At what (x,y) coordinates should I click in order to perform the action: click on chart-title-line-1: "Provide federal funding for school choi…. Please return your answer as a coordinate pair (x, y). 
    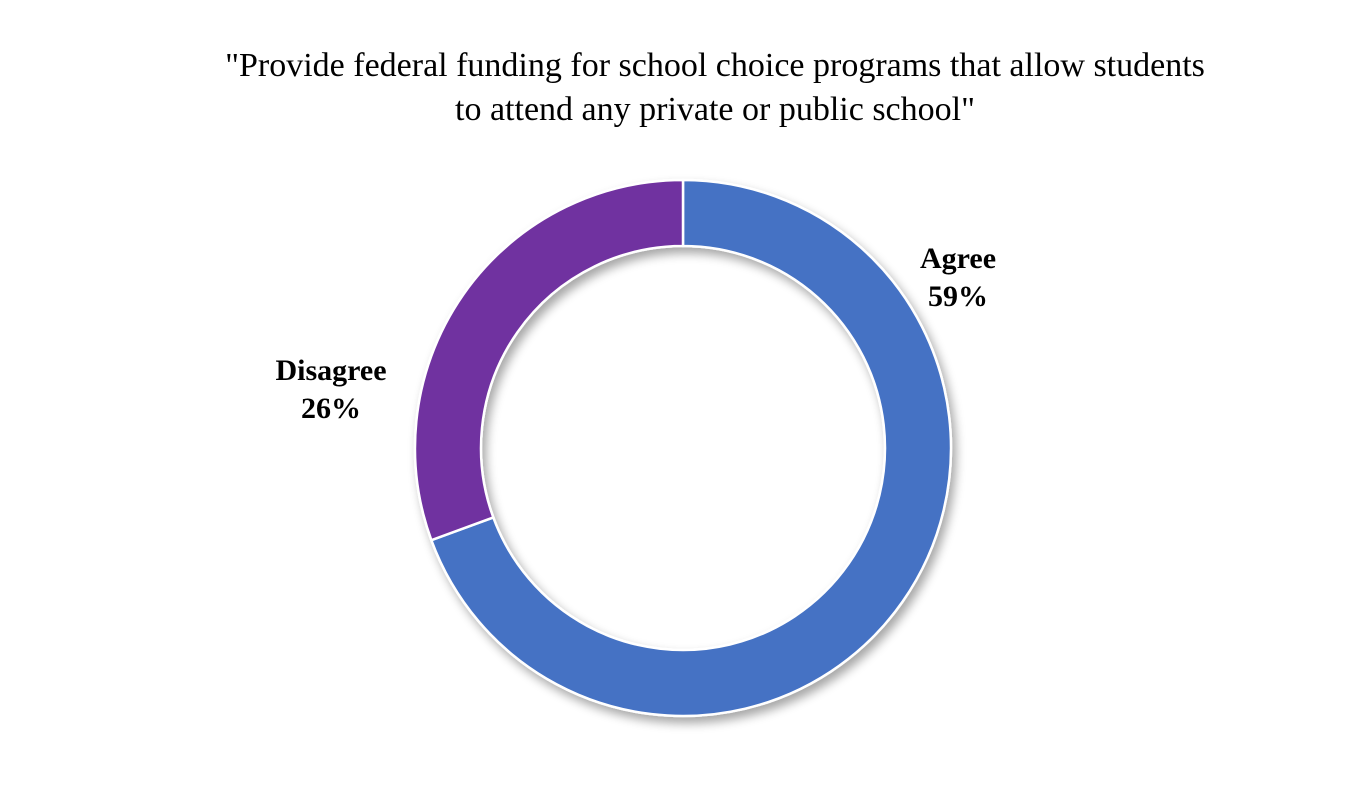
    Looking at the image, I should click on (715, 65).